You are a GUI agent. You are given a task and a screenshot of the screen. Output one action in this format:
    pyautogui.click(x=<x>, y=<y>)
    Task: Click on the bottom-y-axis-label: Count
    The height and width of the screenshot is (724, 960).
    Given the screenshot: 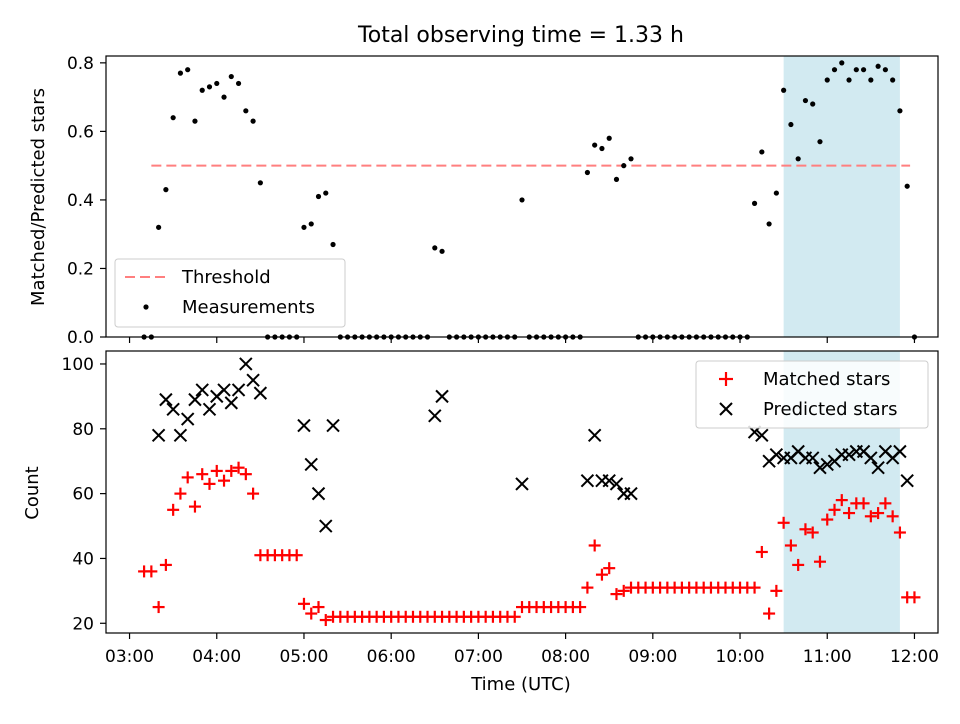 What is the action you would take?
    pyautogui.click(x=32, y=492)
    